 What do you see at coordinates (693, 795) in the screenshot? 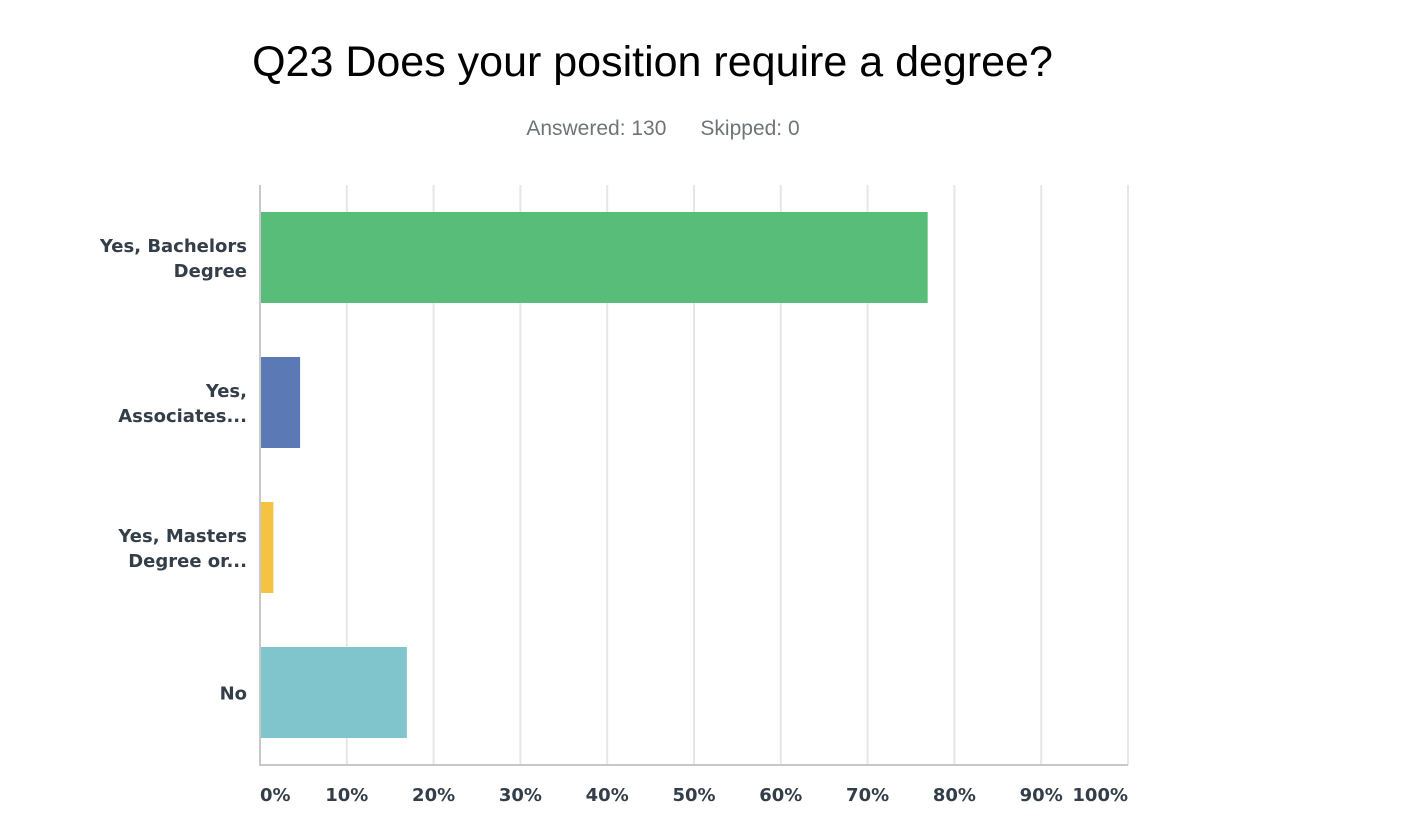
I see `x-tick-label: 50%` at bounding box center [693, 795].